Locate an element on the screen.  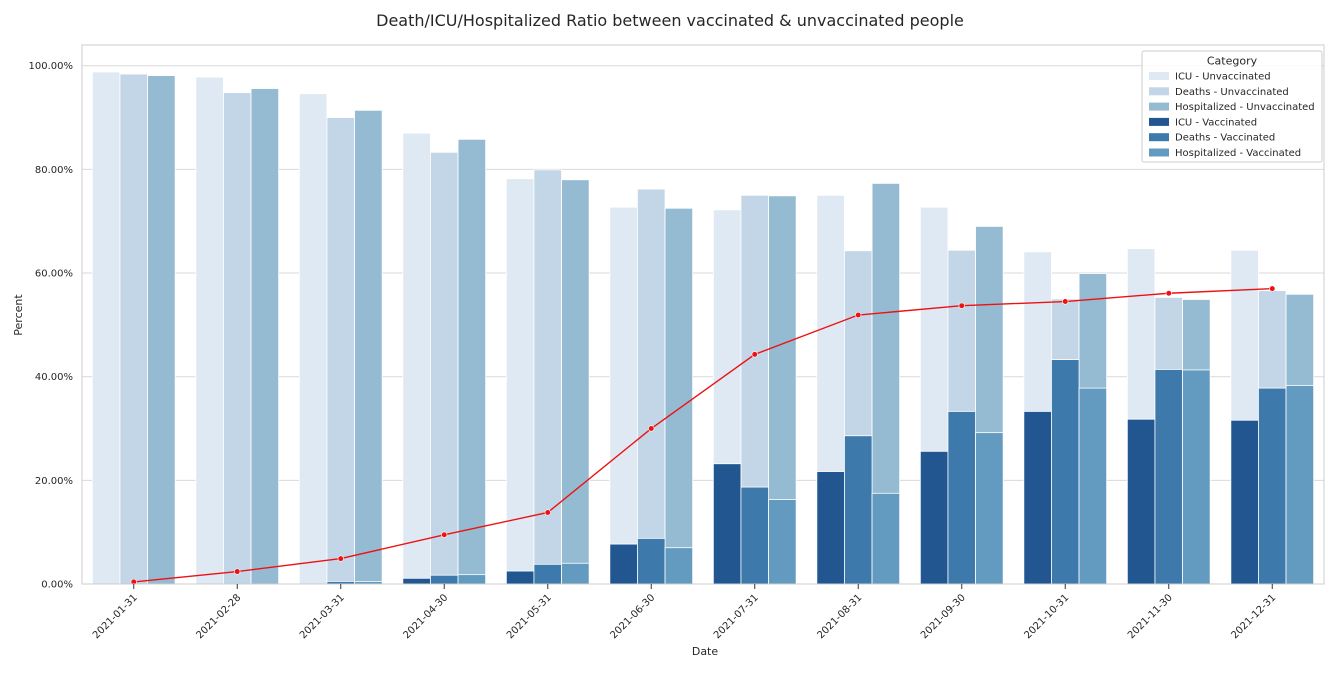
legend-entry: Deaths - Vaccinated is located at coordinates (1225, 138).